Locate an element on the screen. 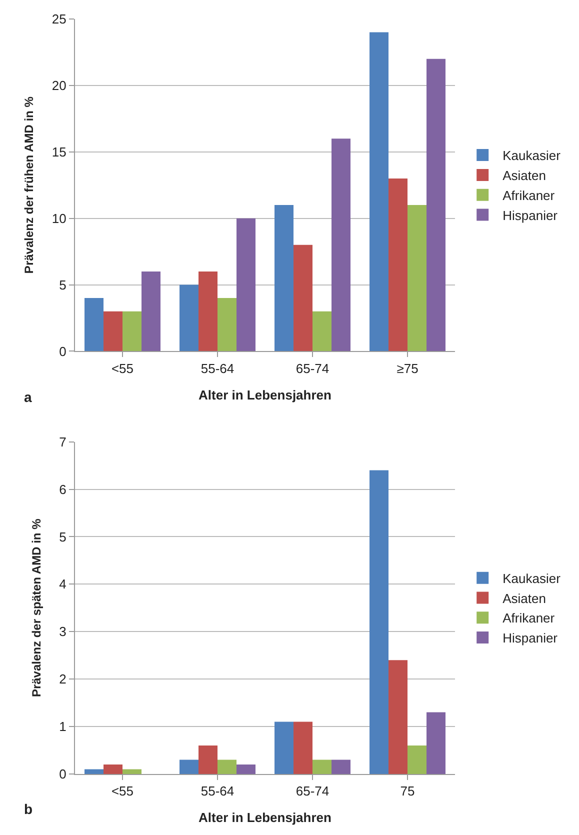  text: b is located at coordinates (28, 809).